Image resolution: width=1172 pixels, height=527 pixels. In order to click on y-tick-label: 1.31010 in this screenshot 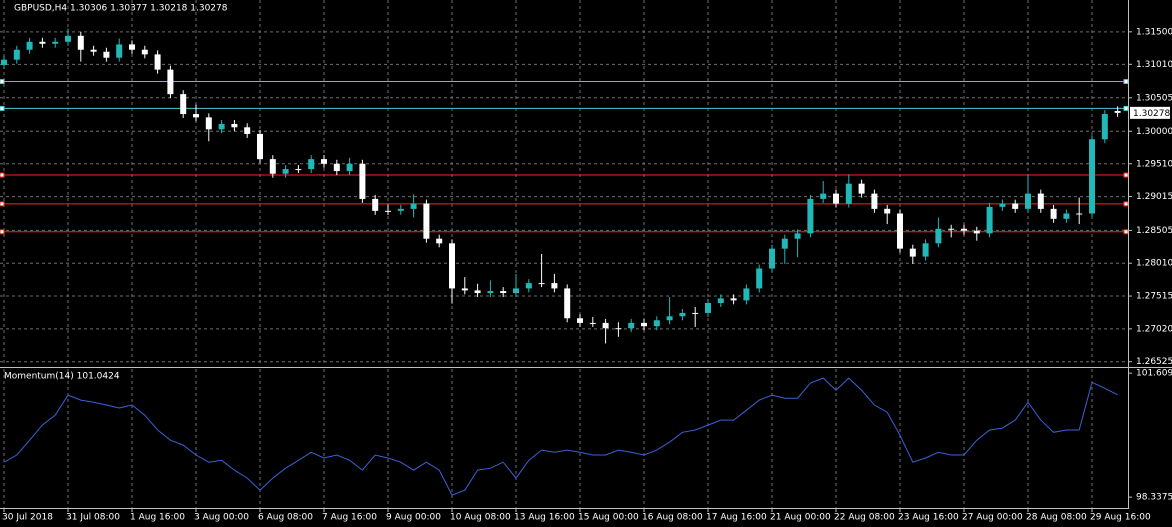, I will do `click(1154, 65)`.